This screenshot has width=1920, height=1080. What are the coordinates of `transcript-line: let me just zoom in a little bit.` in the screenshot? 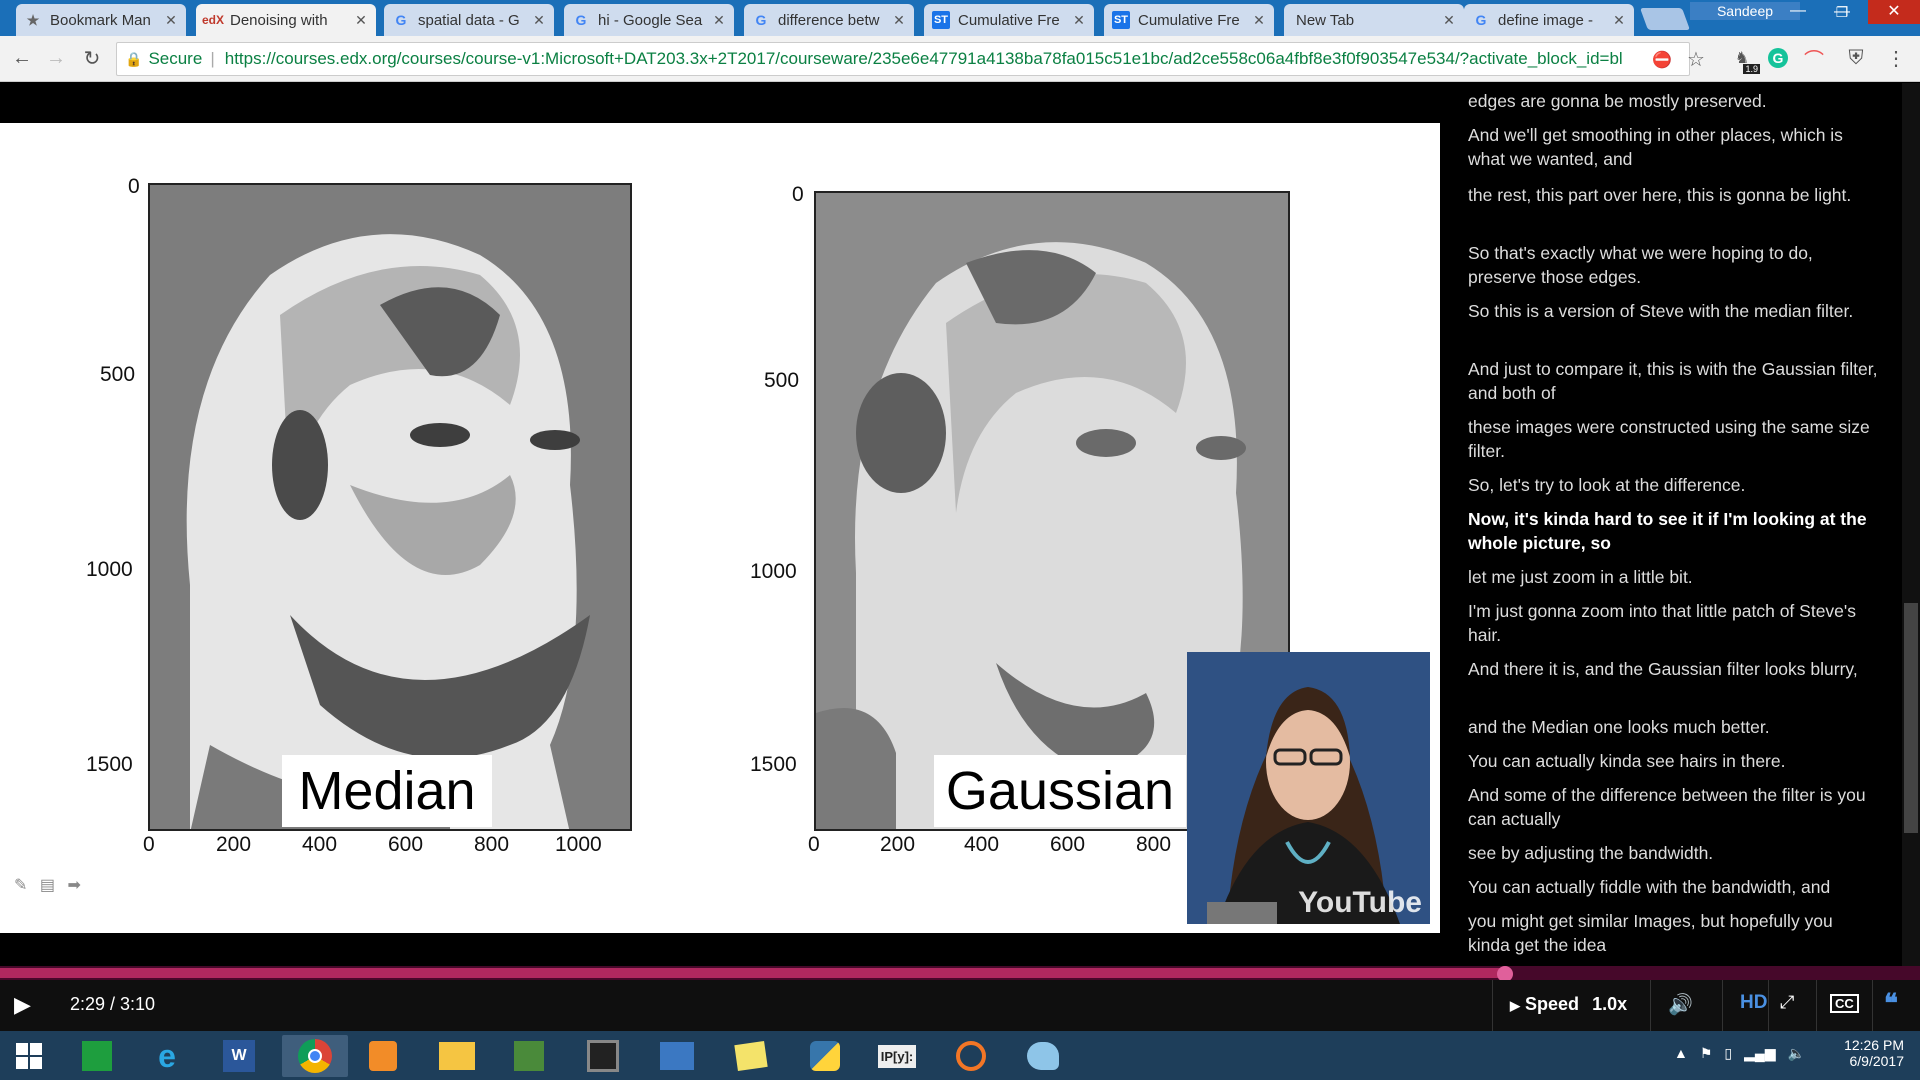 It's located at (1673, 577).